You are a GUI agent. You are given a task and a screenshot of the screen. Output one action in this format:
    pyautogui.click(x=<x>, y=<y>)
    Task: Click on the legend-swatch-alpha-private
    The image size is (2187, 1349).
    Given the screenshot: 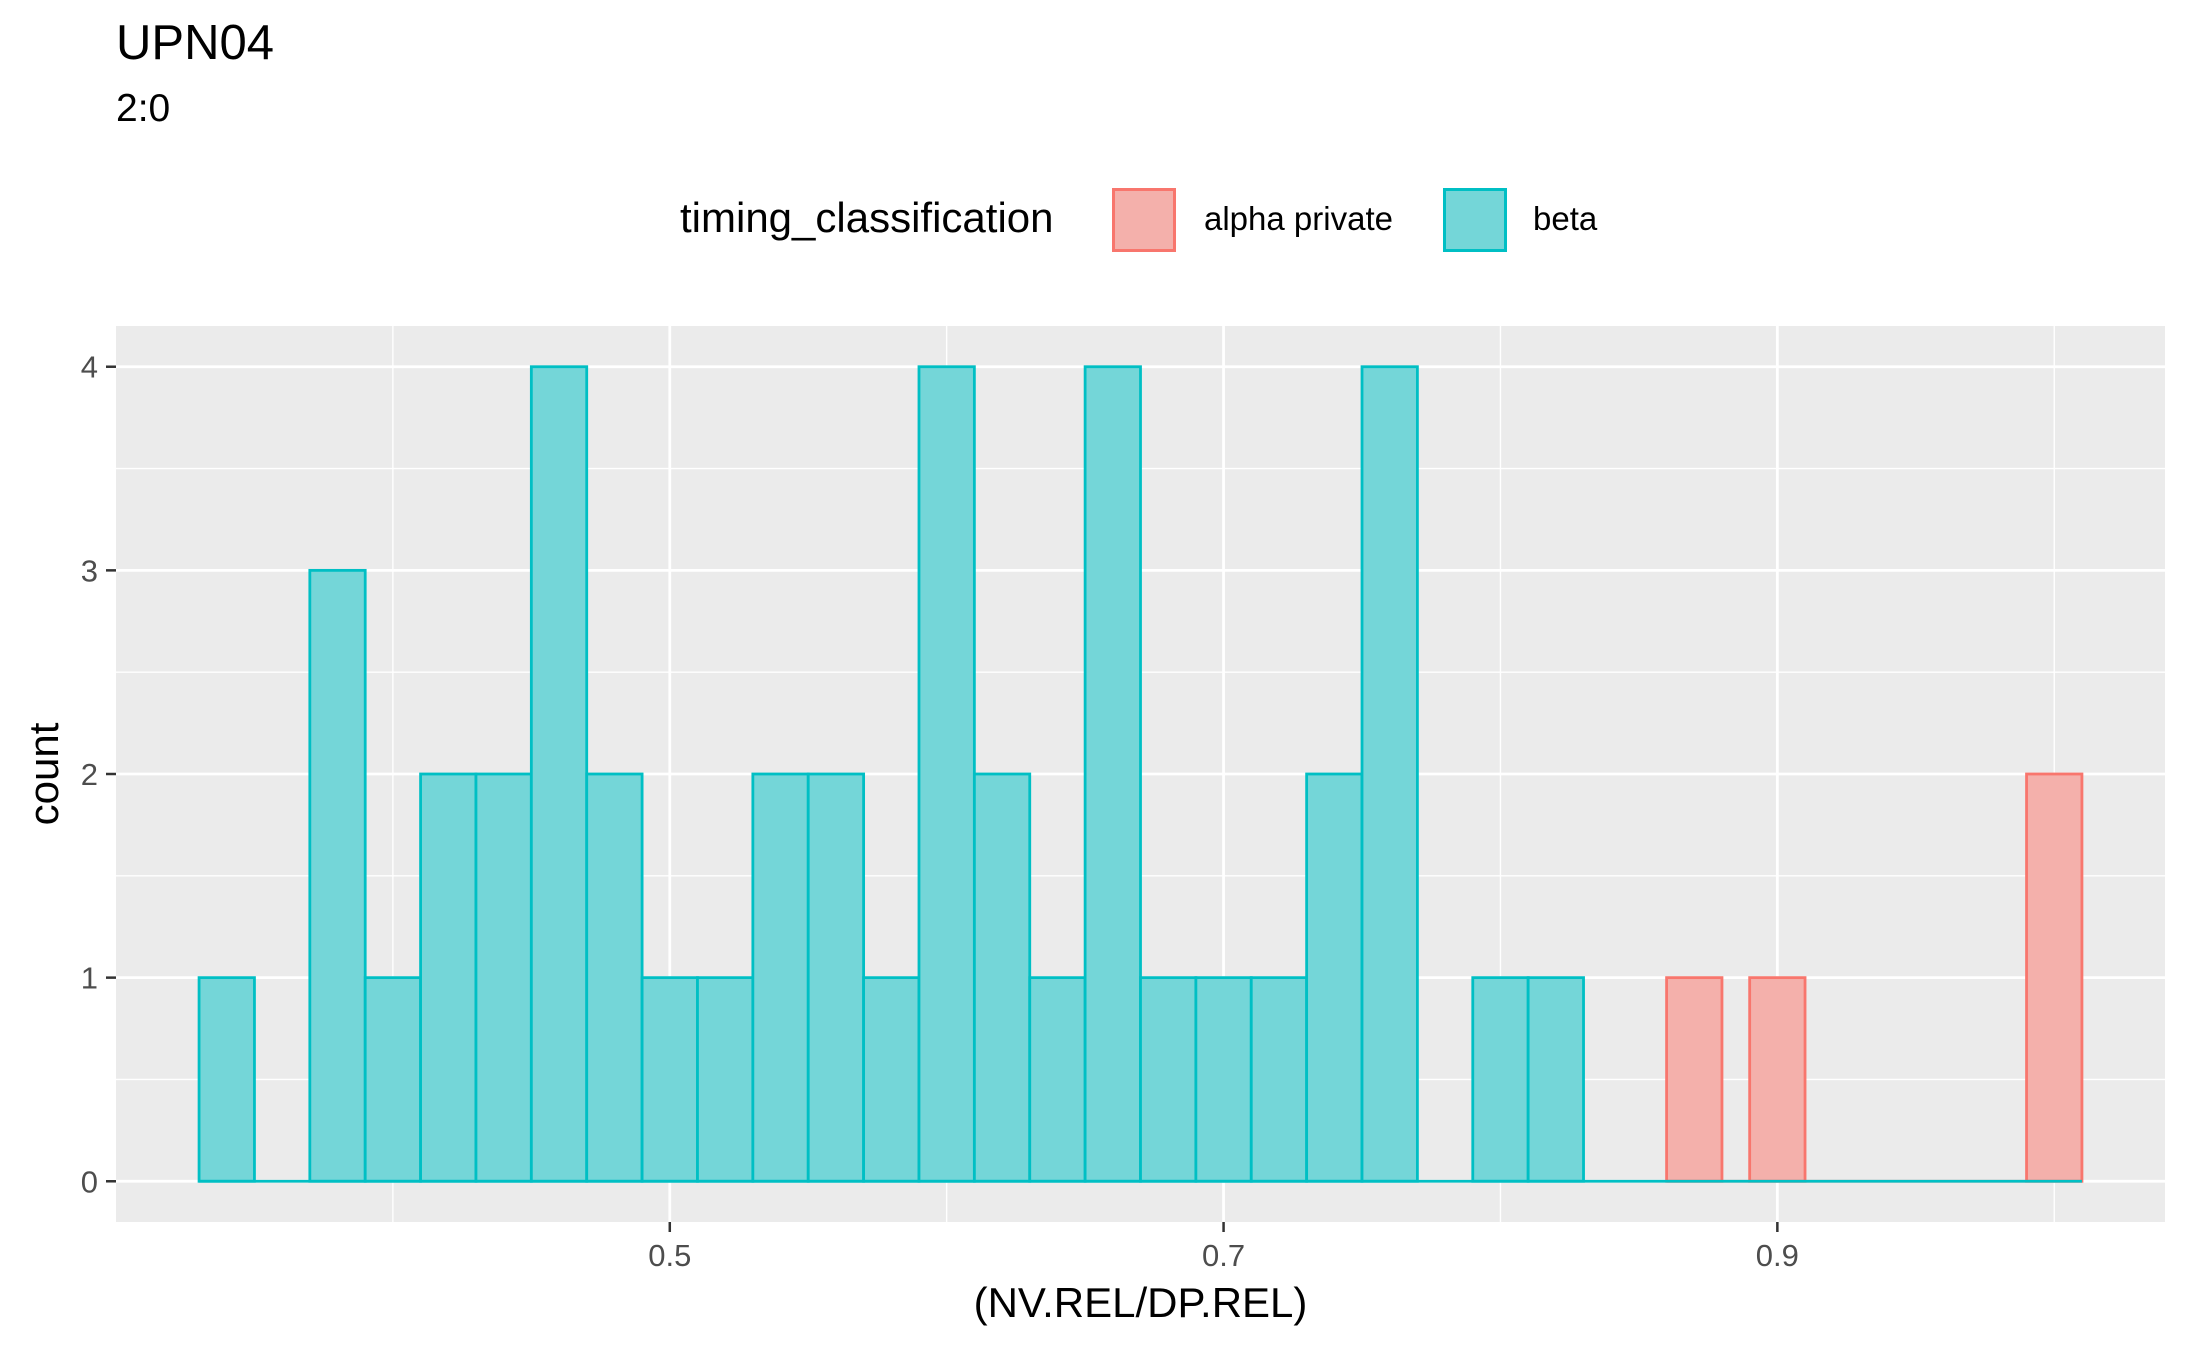 What is the action you would take?
    pyautogui.click(x=1144, y=220)
    